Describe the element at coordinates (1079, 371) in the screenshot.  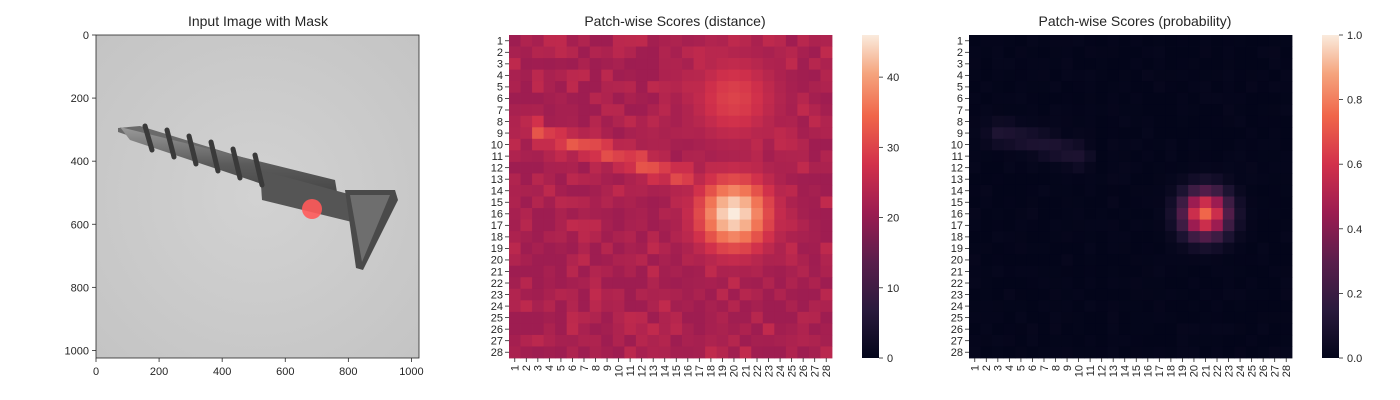
I see `col-tick-label: 10` at that location.